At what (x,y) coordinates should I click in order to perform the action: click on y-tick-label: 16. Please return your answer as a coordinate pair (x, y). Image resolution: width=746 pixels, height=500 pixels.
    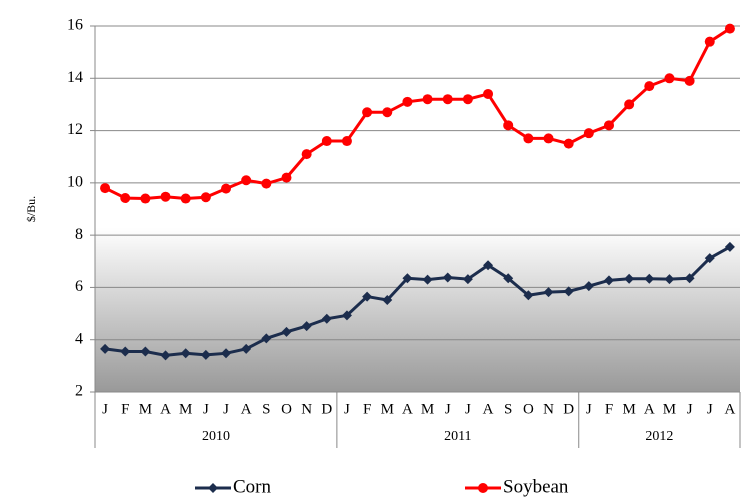
    Looking at the image, I should click on (75, 25).